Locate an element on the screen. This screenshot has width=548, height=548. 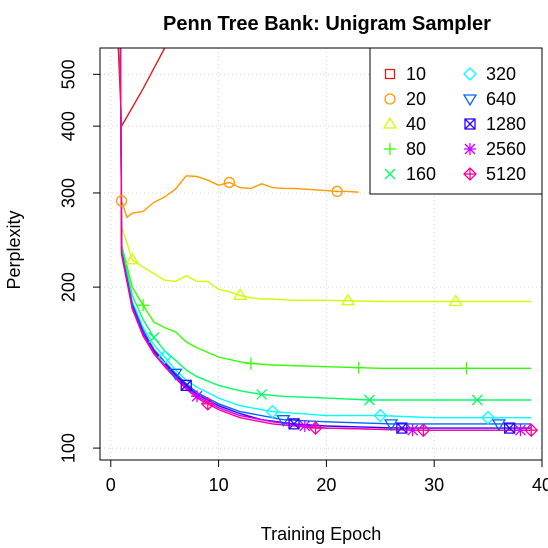
legend-item-320: 320 is located at coordinates (489, 74).